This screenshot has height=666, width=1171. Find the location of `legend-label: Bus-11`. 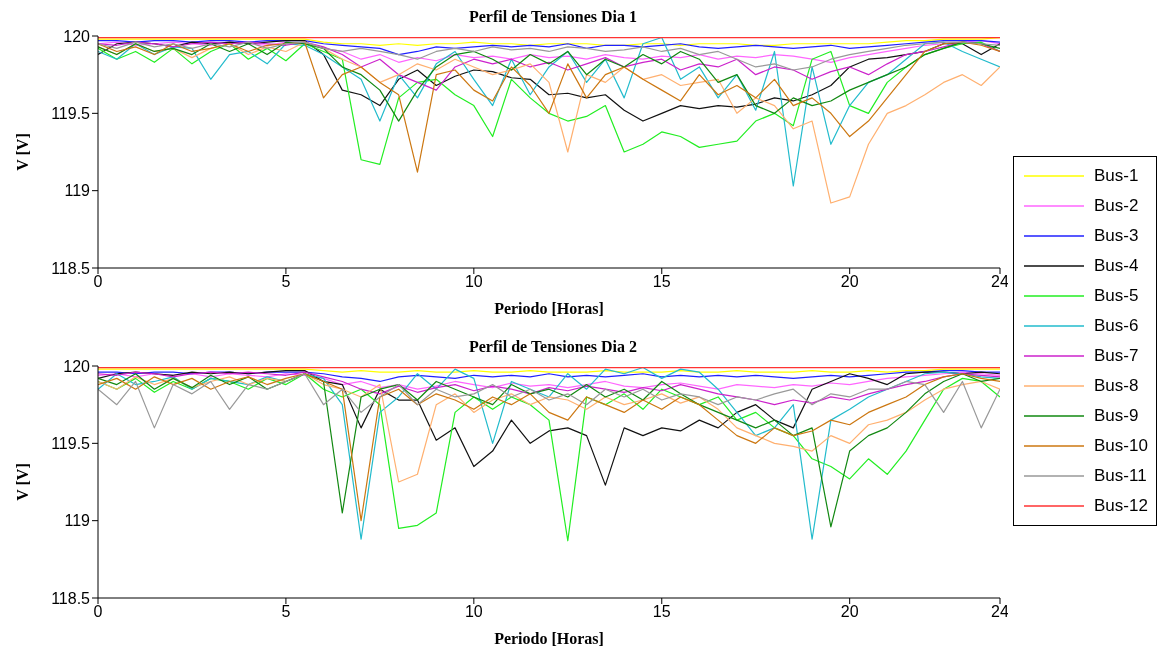

legend-label: Bus-11 is located at coordinates (1120, 476).